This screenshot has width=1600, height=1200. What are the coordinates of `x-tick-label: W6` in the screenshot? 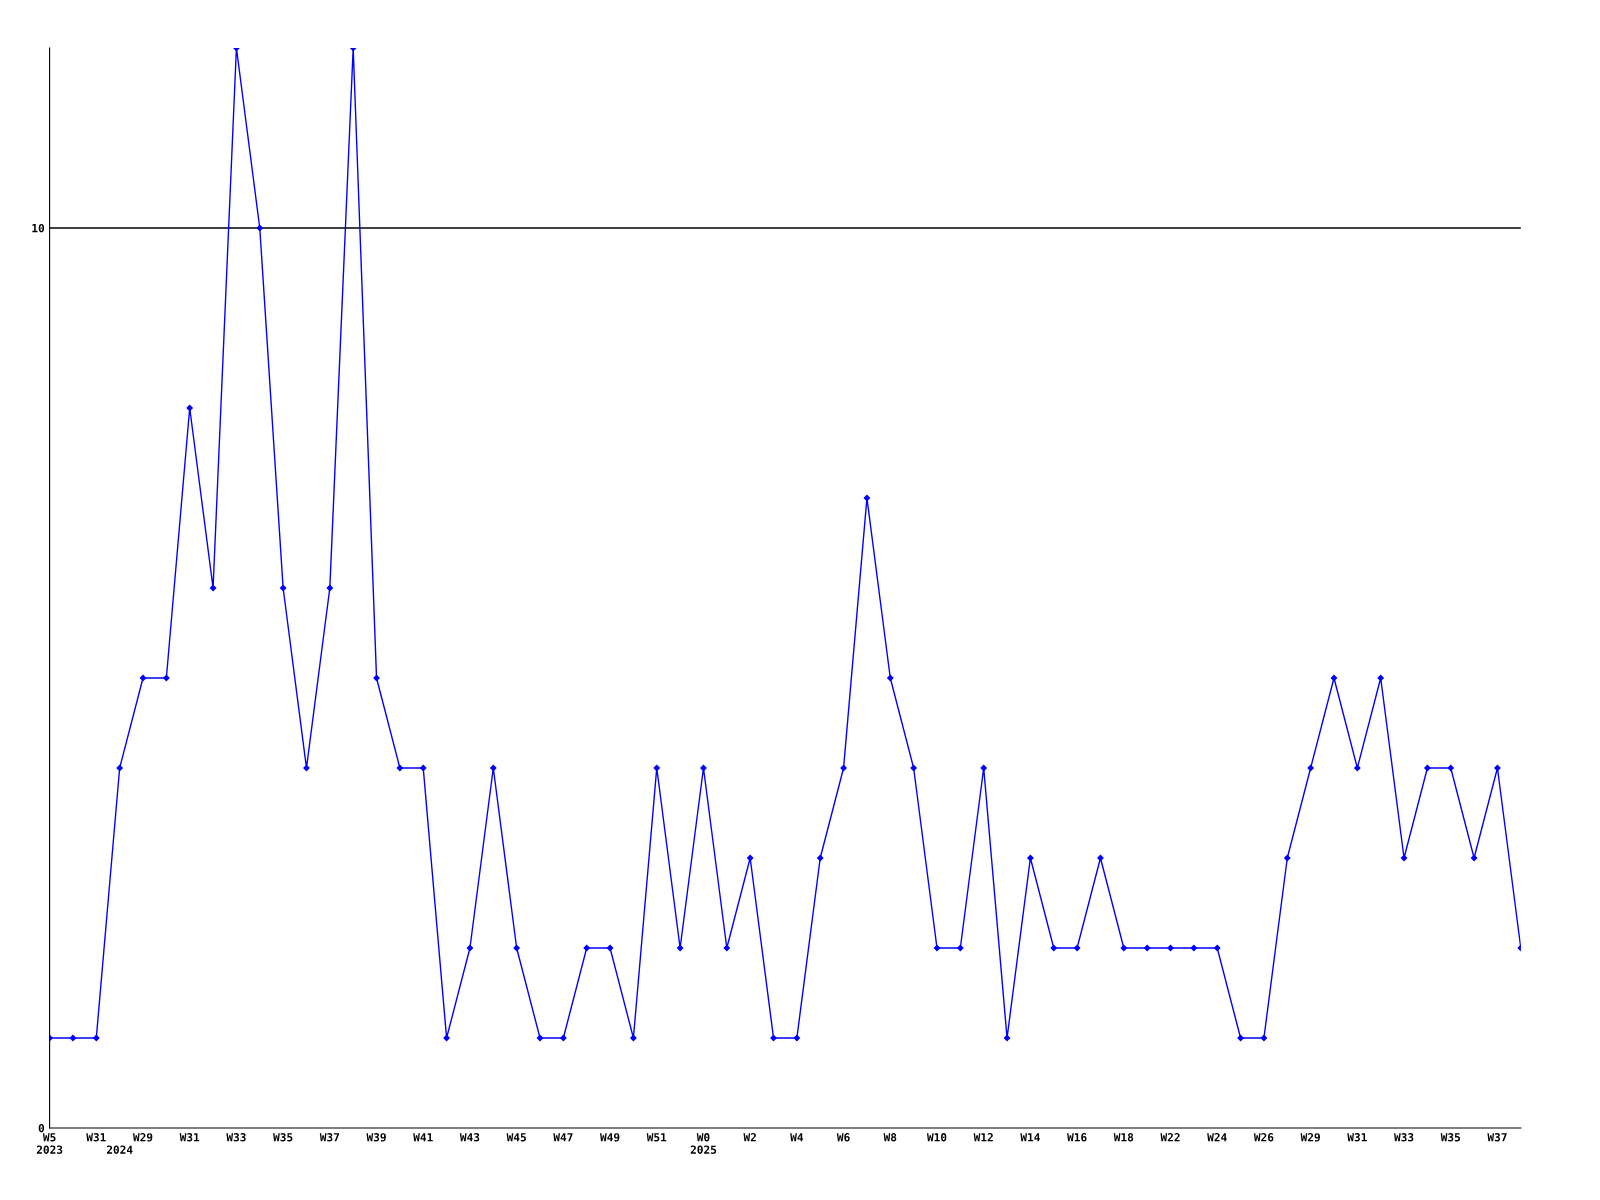 It's located at (843, 1137).